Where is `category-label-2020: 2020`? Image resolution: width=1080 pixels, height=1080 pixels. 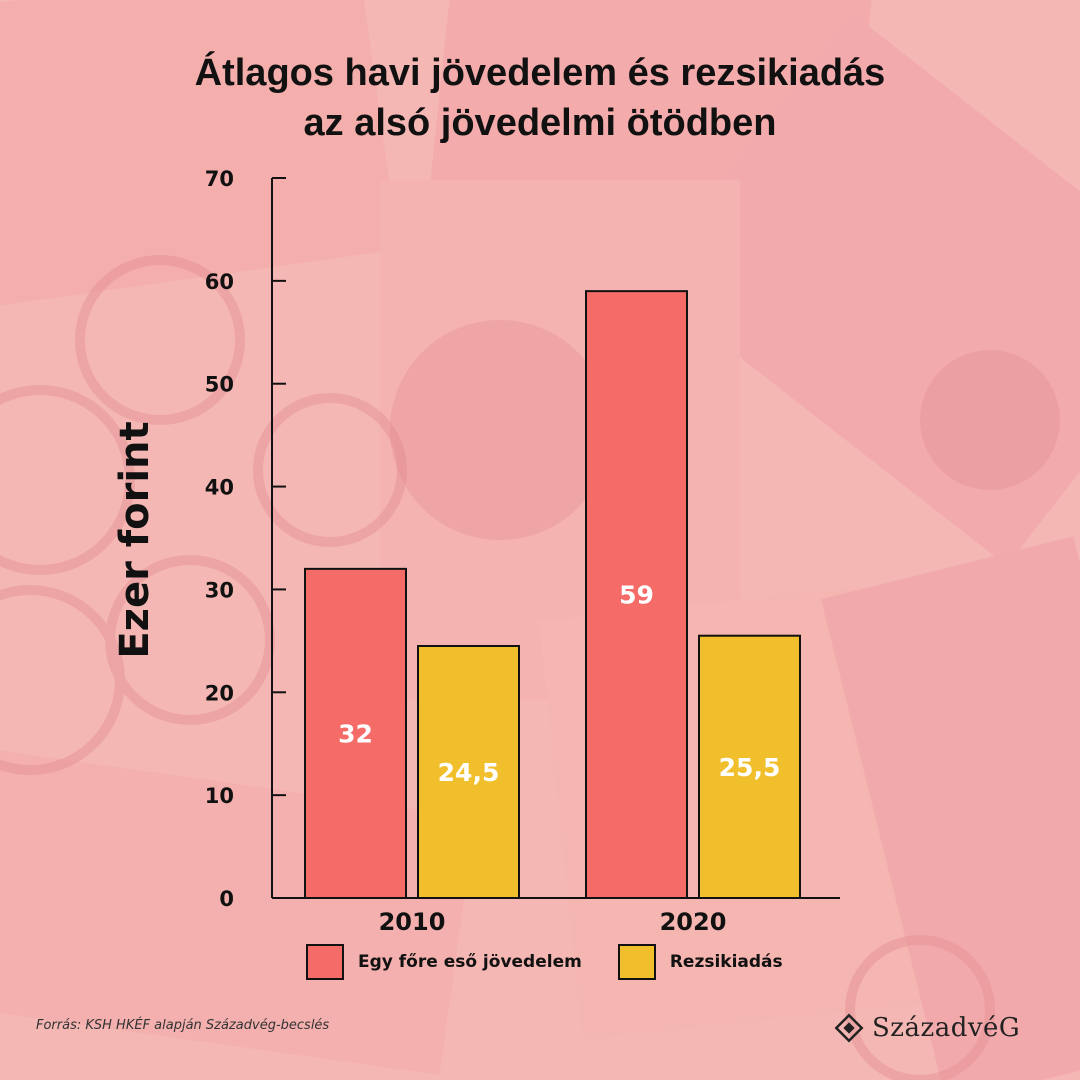 category-label-2020: 2020 is located at coordinates (693, 922).